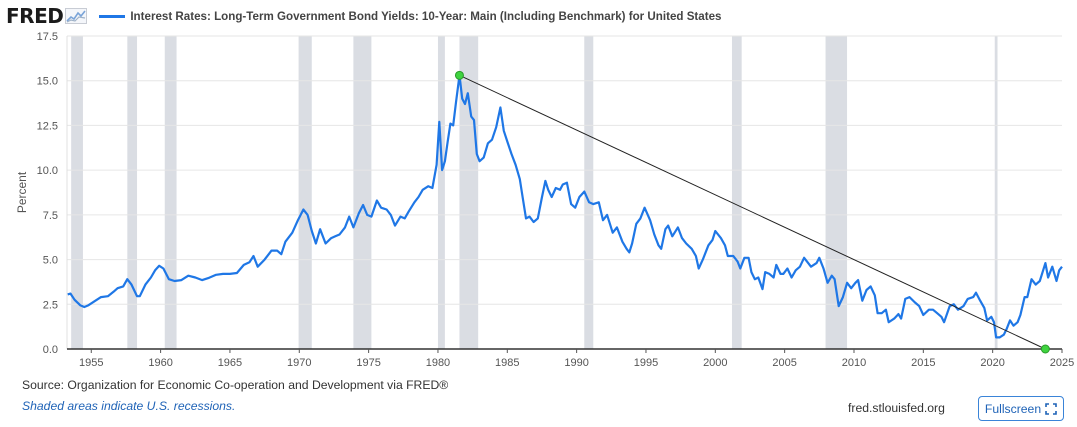 Image resolution: width=1077 pixels, height=427 pixels. What do you see at coordinates (576, 363) in the screenshot?
I see `x-tick-label: 1990` at bounding box center [576, 363].